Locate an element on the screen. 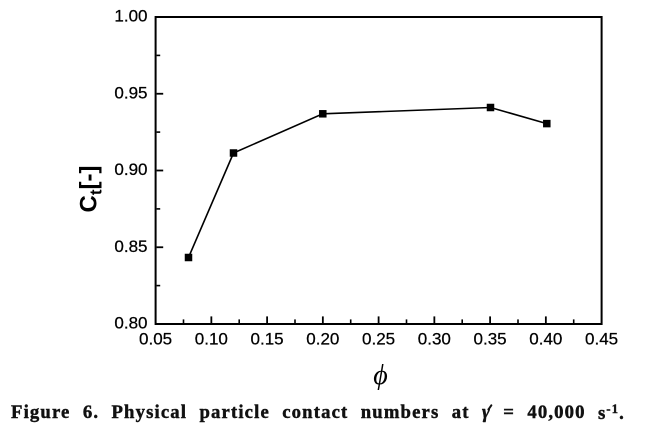 The image size is (646, 431). svg-text: 0.85 is located at coordinates (130, 246).